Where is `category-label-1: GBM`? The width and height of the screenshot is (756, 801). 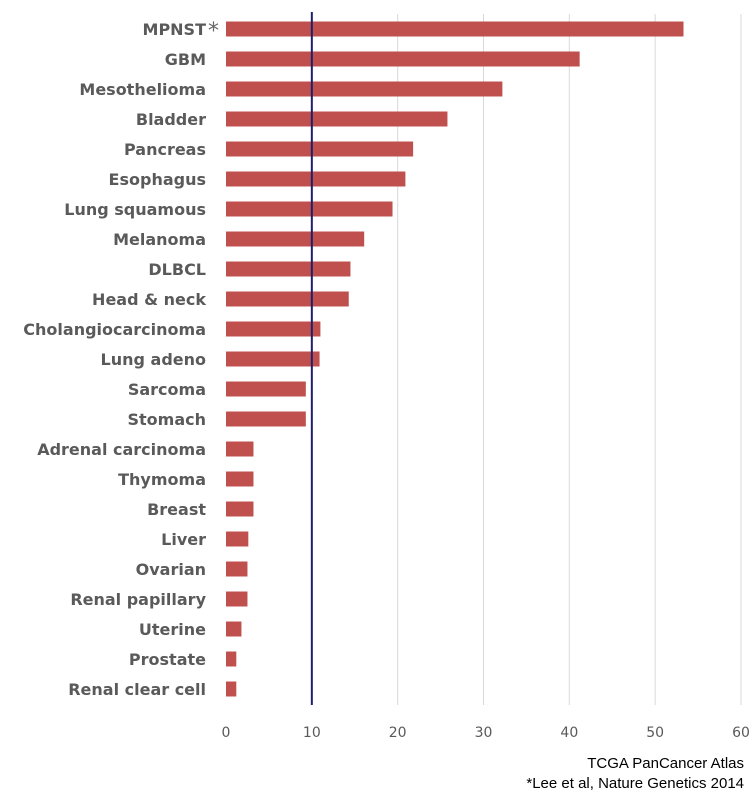 category-label-1: GBM is located at coordinates (185, 59).